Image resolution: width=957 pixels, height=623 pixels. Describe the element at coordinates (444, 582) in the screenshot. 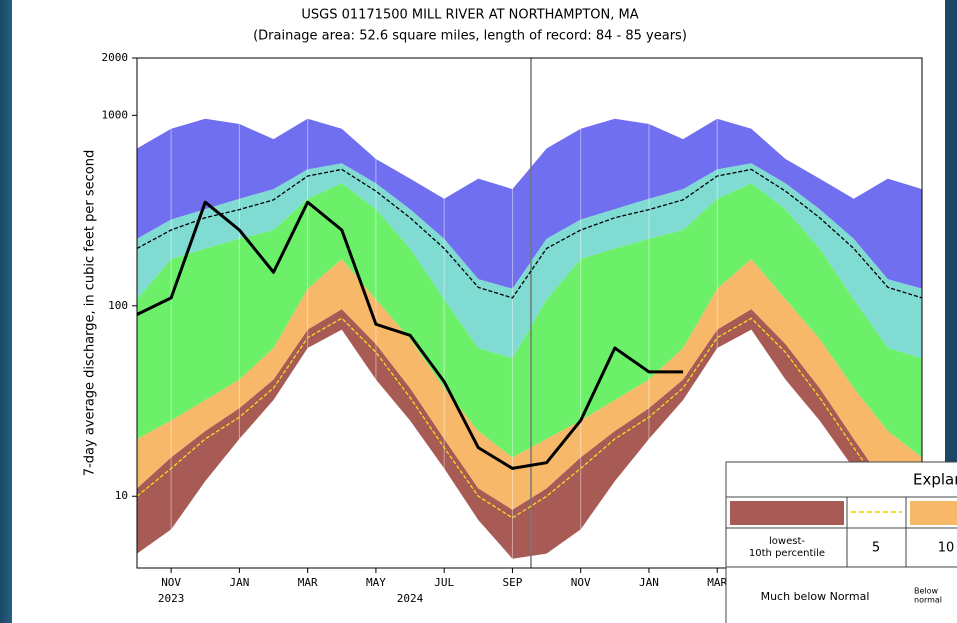

I see `x-tick-label: JUL` at that location.